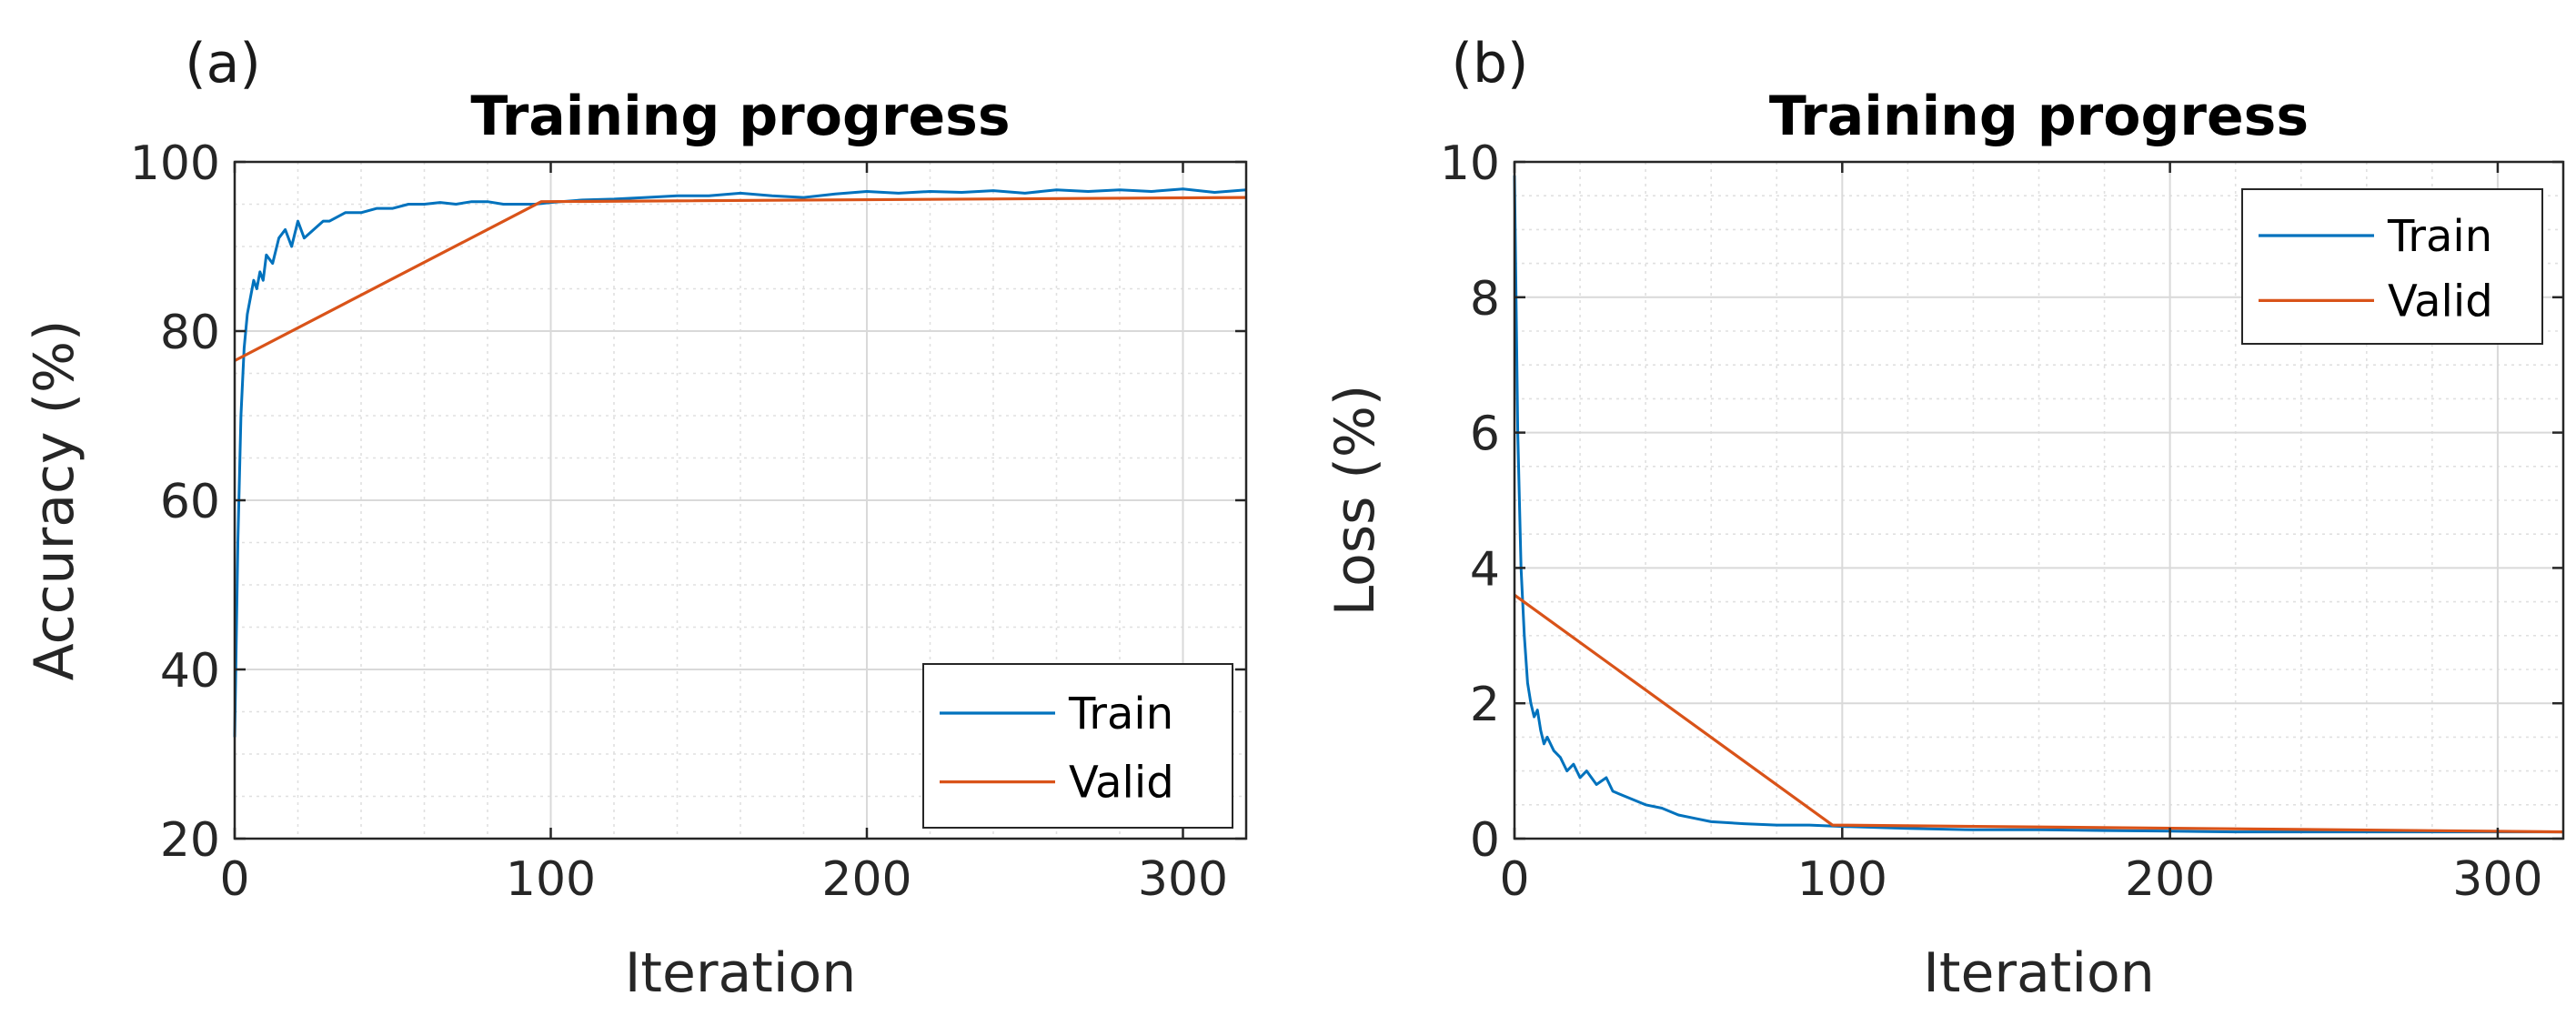 This screenshot has width=2576, height=1026. Describe the element at coordinates (54, 500) in the screenshot. I see `y-axis-label: Accuracy (%)` at that location.